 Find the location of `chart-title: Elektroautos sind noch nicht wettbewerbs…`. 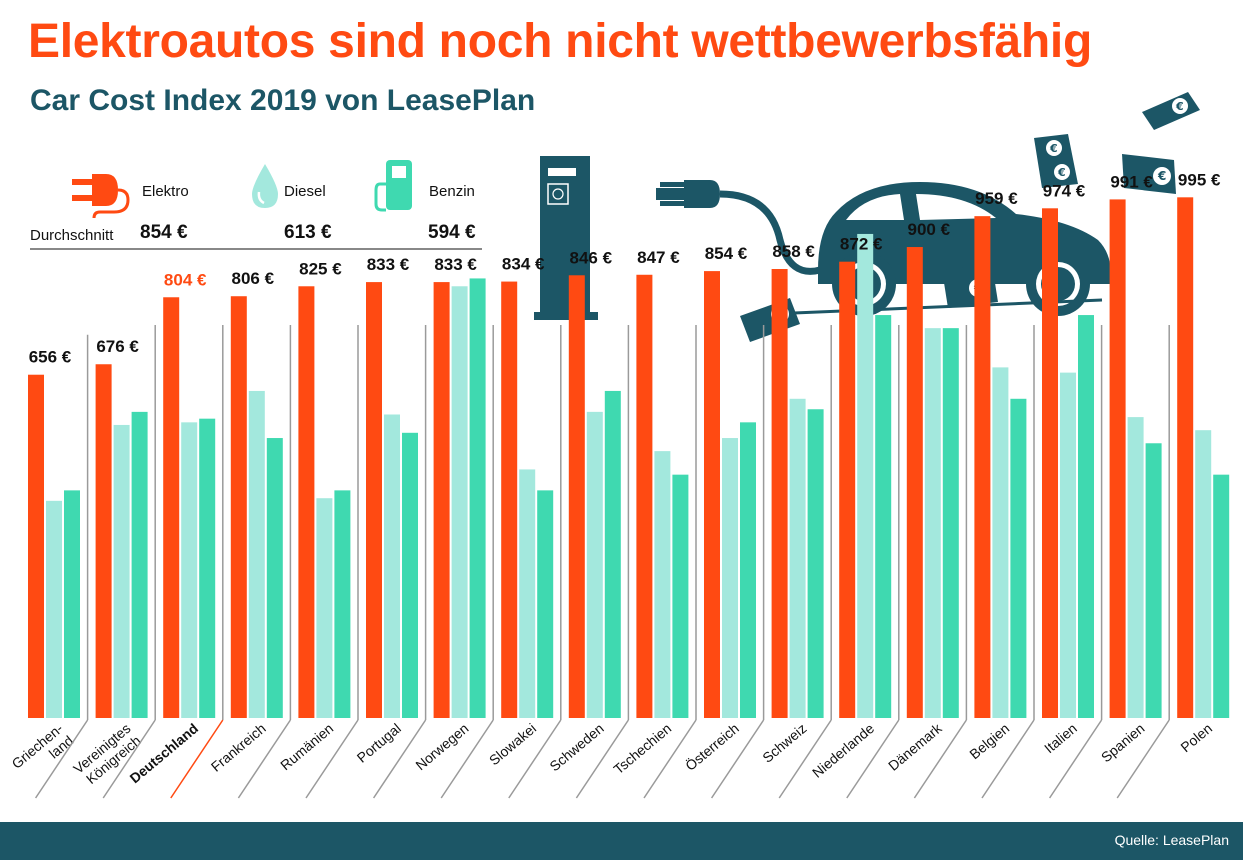

chart-title: Elektroautos sind noch nicht wettbewerbs… is located at coordinates (560, 41).